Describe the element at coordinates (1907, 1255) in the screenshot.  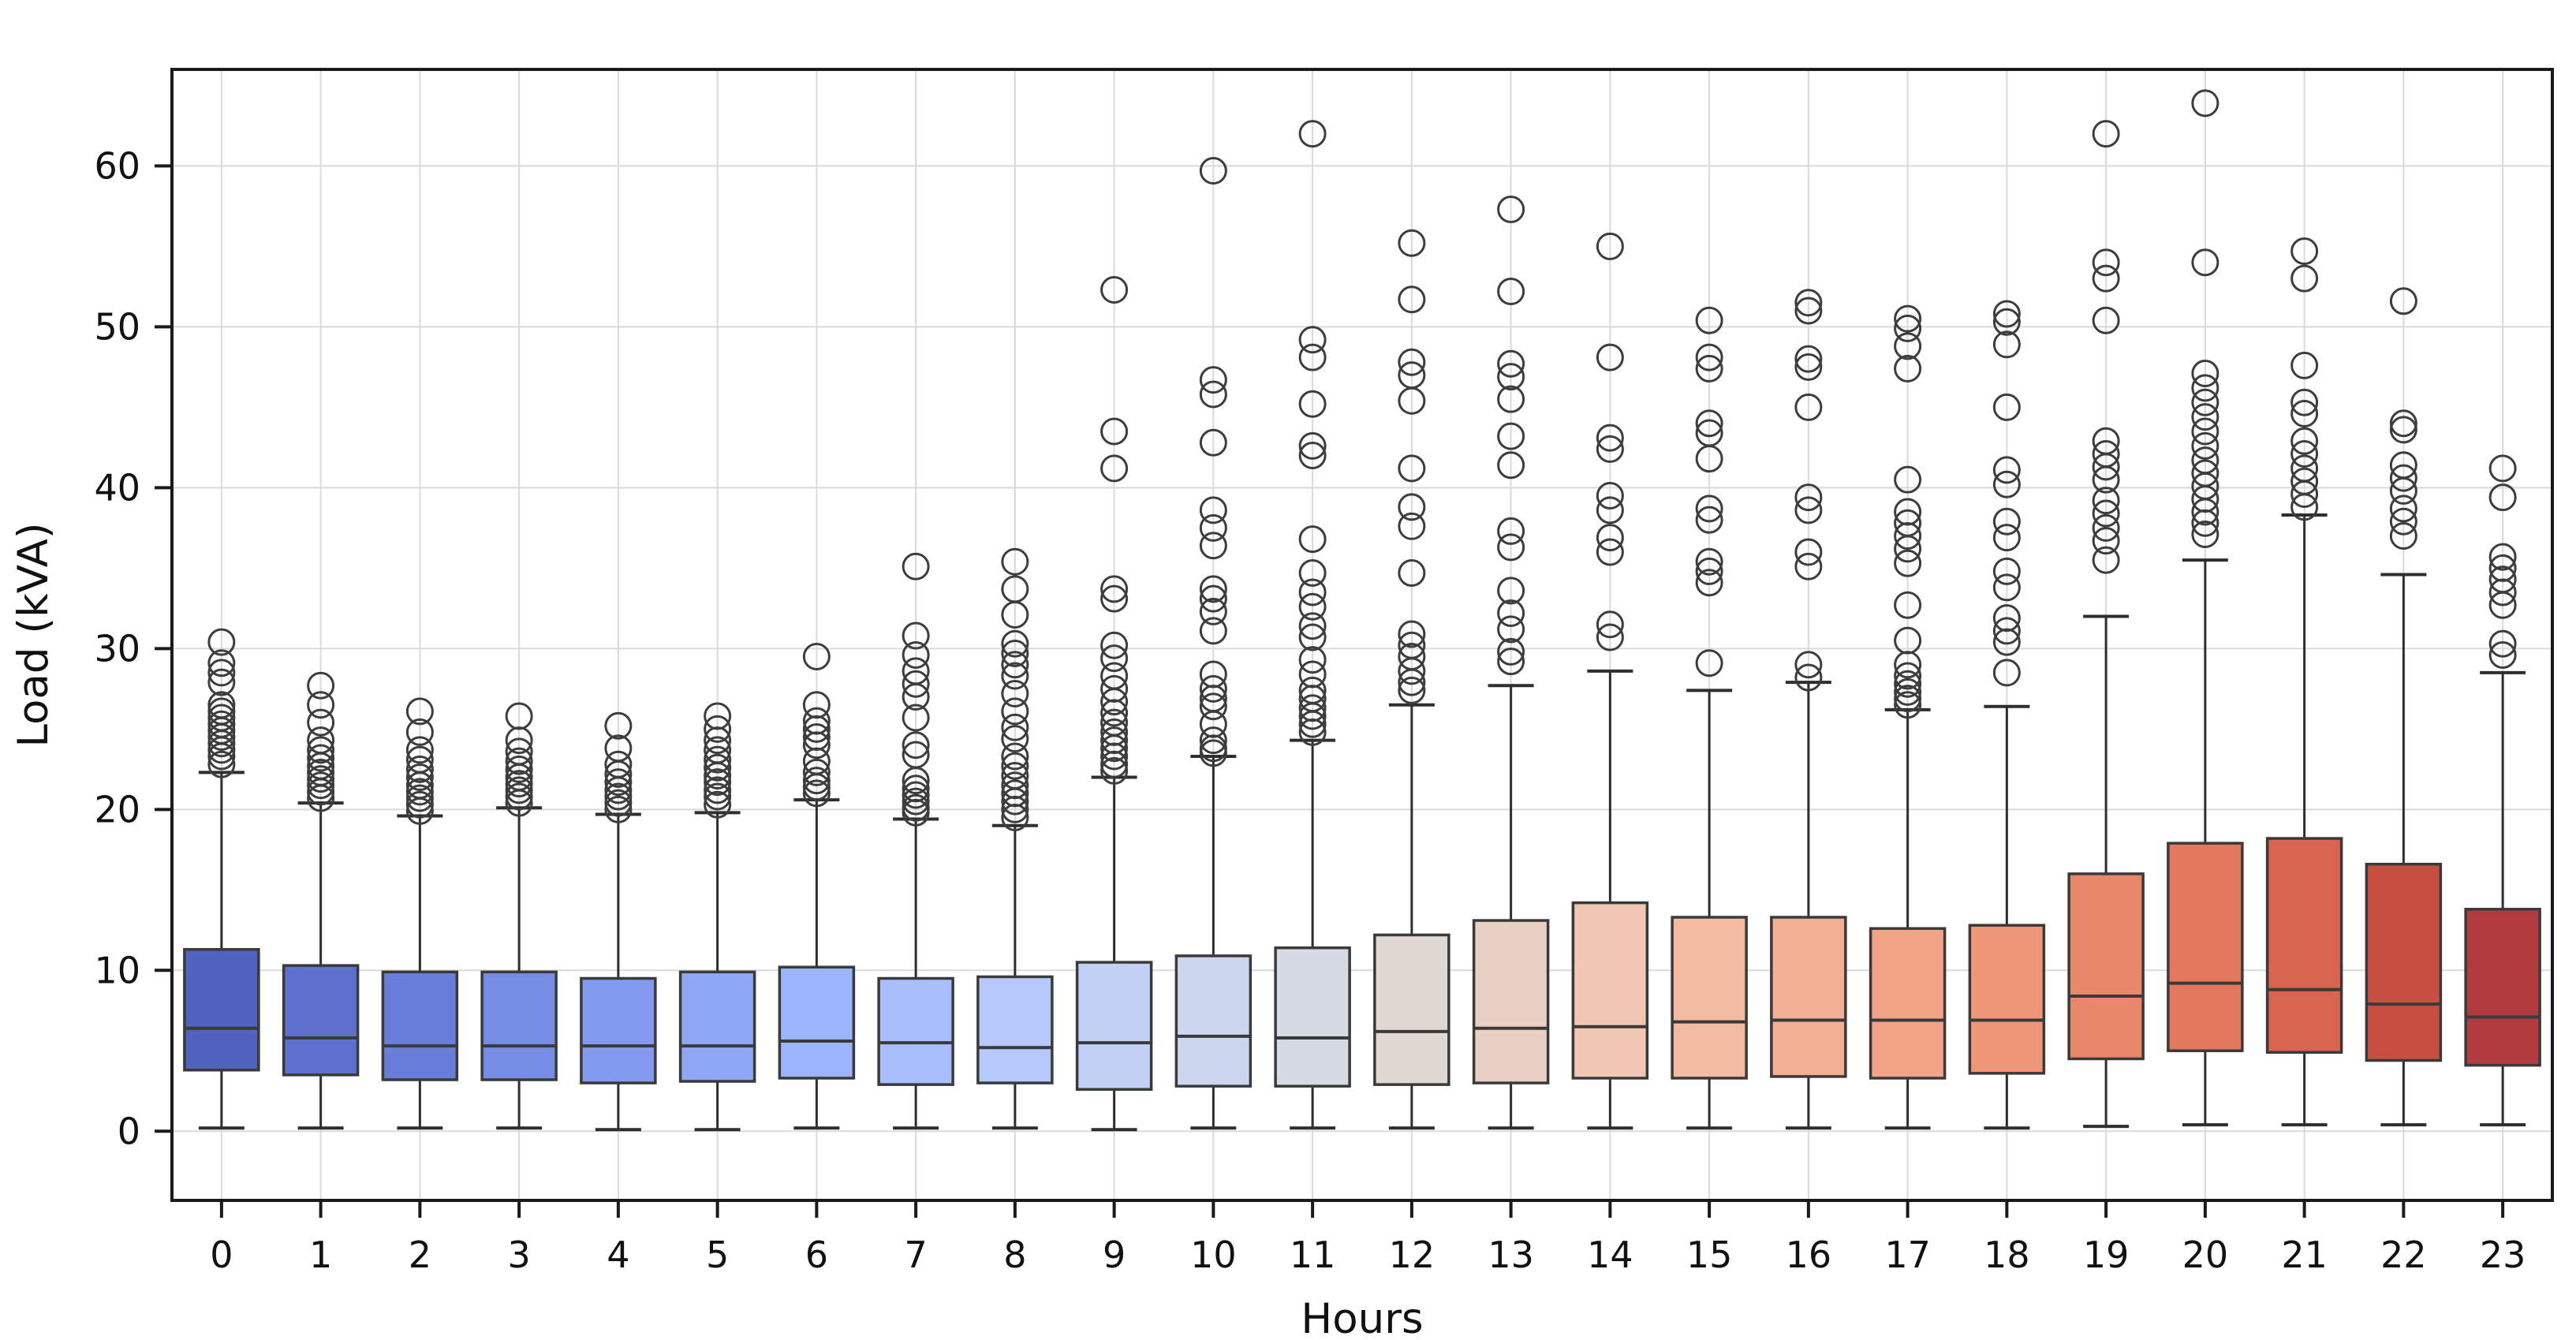
I see `x-tick-label-17: 17` at that location.